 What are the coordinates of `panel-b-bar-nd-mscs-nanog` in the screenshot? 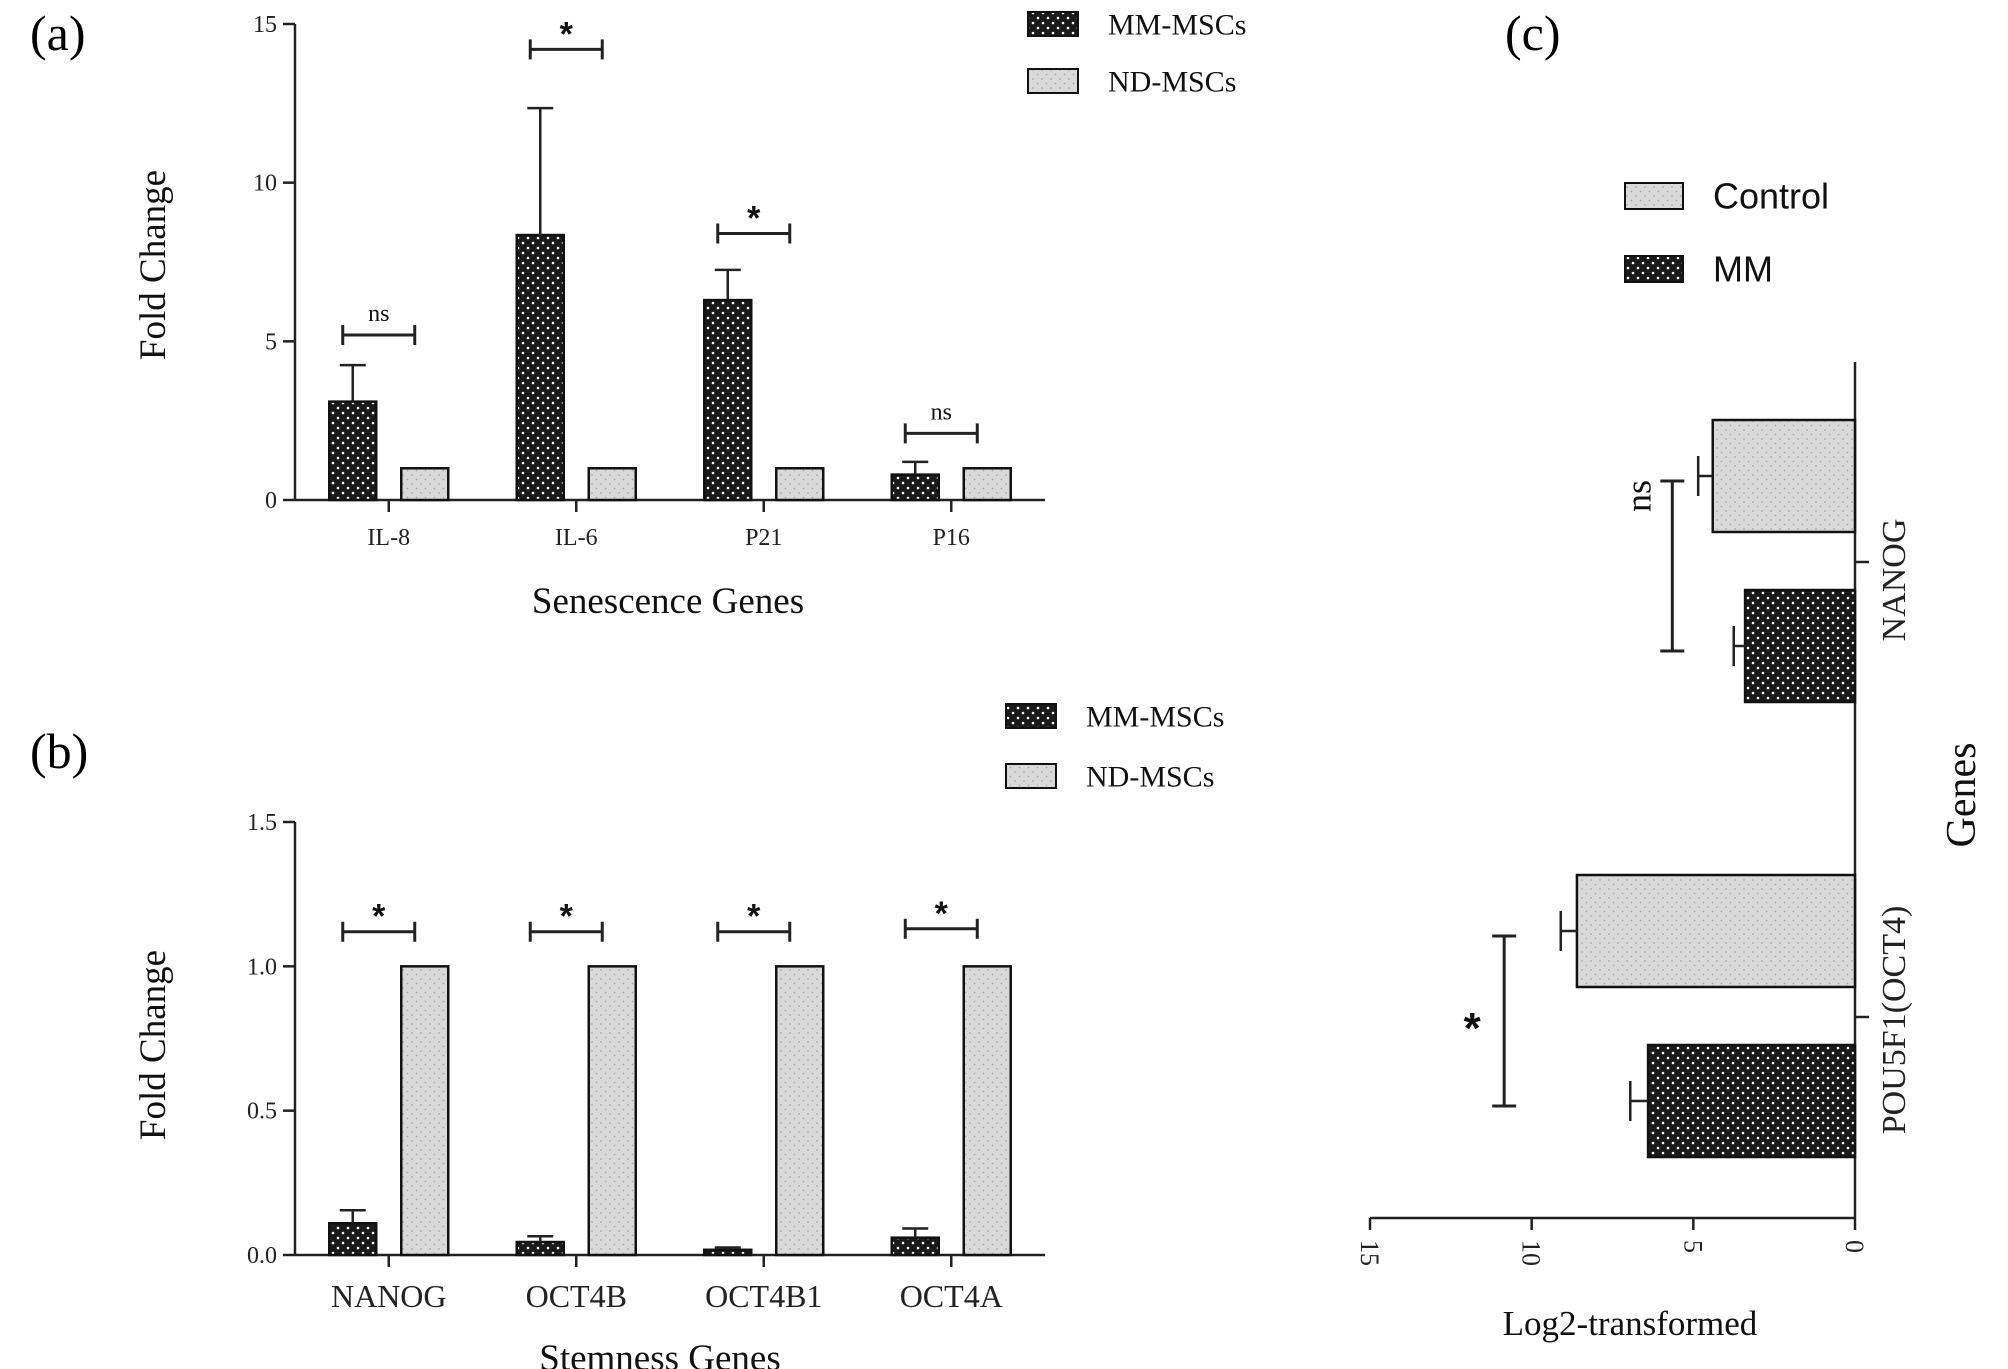 It's located at (425, 1111).